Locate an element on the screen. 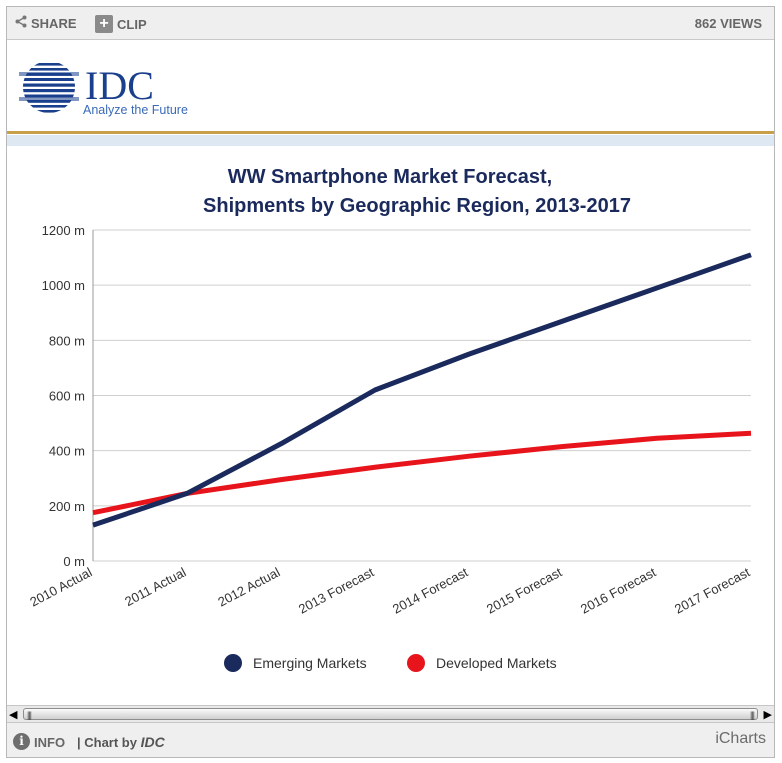 This screenshot has width=782, height=763. views-count: 862 VIEWS is located at coordinates (728, 23).